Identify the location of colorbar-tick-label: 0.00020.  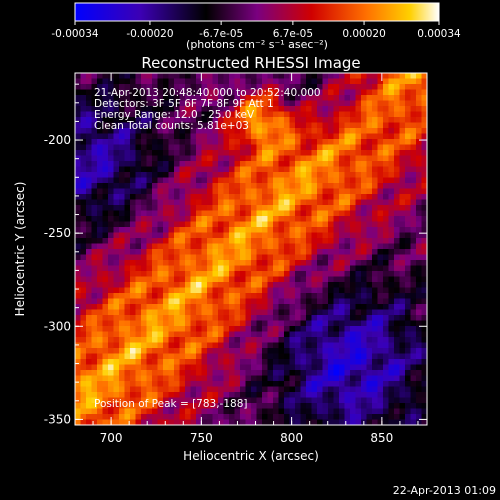
(363, 34).